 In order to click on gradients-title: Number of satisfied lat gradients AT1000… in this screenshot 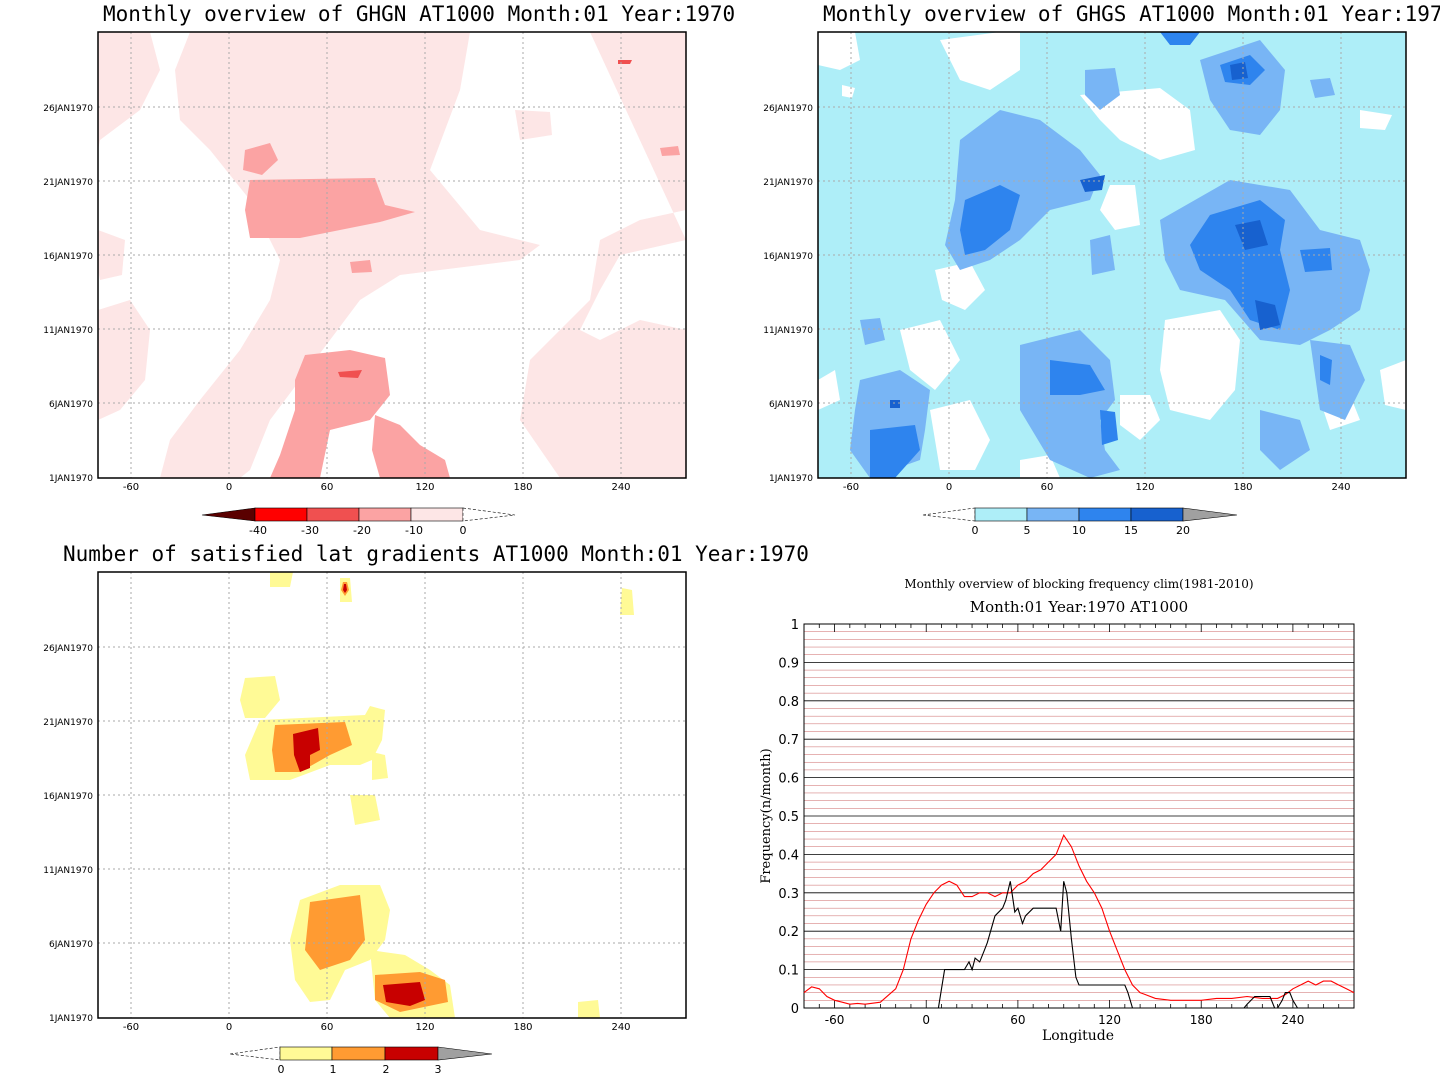, I will do `click(436, 554)`.